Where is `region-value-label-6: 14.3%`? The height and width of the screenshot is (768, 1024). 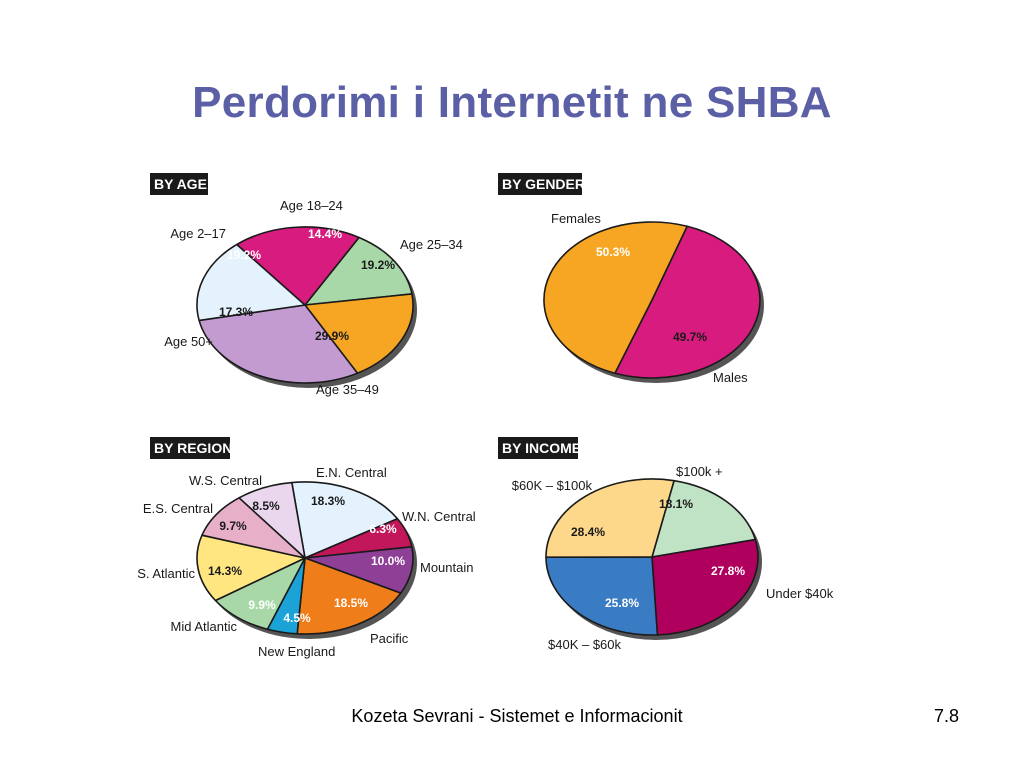 region-value-label-6: 14.3% is located at coordinates (225, 571).